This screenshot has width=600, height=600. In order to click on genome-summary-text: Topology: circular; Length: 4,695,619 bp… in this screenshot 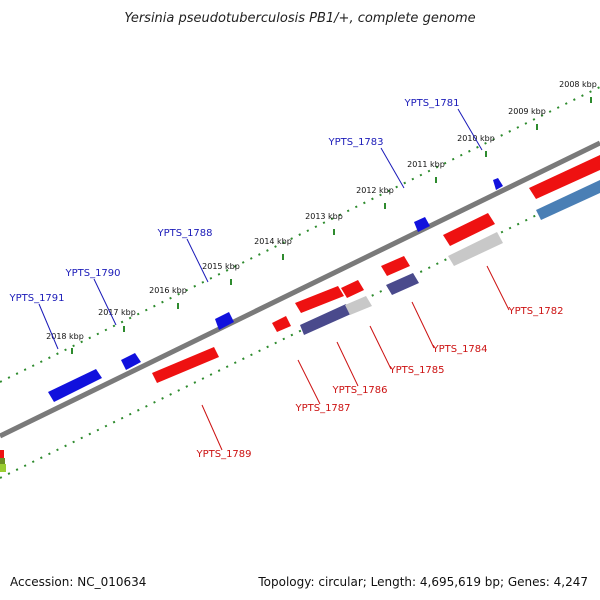, I will do `click(423, 582)`.